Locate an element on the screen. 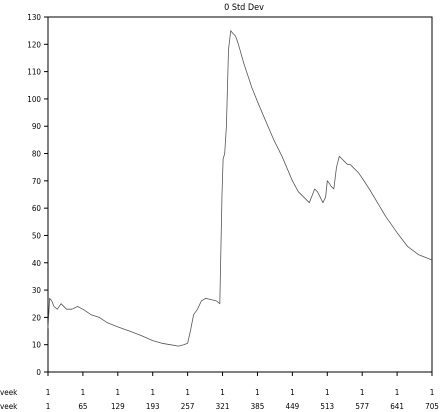  chart-title: 0 Std Dev is located at coordinates (244, 8).